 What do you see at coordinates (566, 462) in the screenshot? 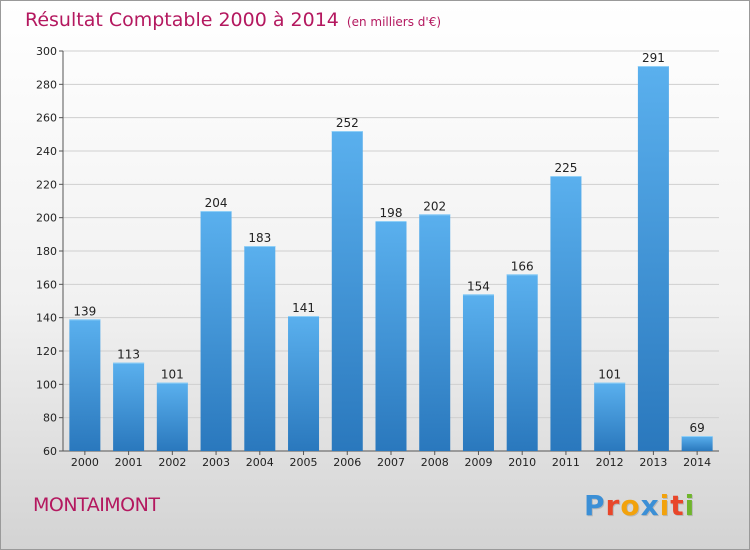
I see `x-tick-label-2011: 2011` at bounding box center [566, 462].